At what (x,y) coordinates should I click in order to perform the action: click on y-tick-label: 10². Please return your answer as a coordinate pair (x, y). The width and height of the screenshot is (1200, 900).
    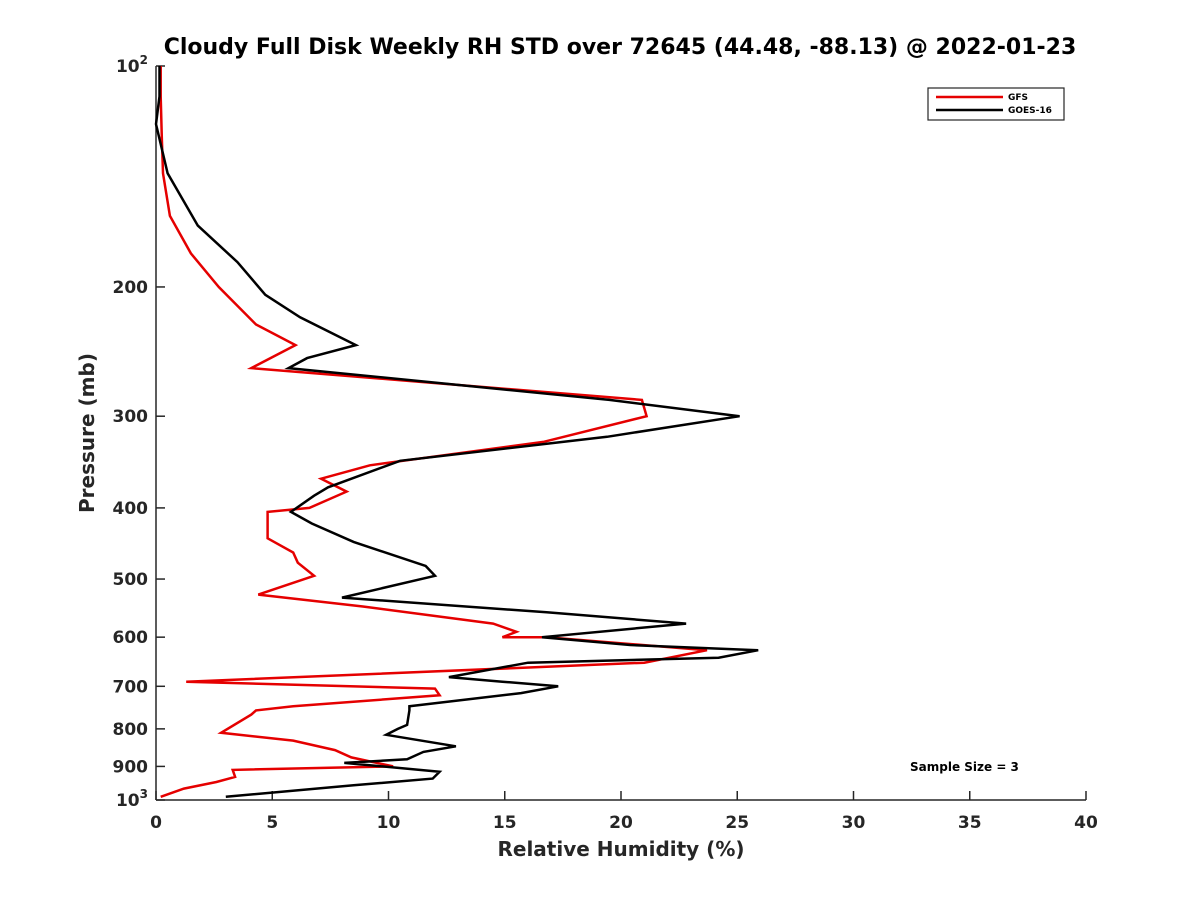
    Looking at the image, I should click on (132, 65).